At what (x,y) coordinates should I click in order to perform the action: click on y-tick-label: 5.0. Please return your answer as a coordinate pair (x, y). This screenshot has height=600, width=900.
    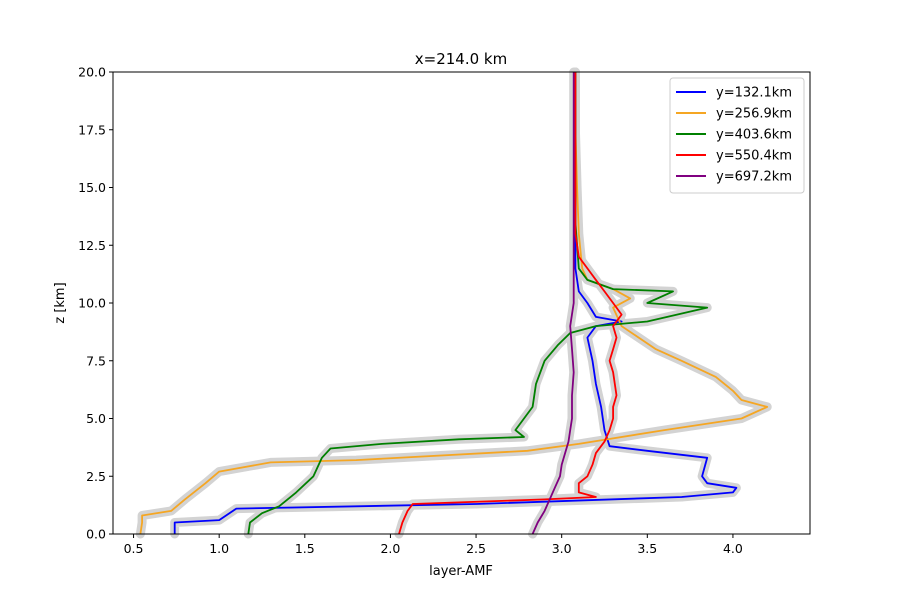
    Looking at the image, I should click on (96, 418).